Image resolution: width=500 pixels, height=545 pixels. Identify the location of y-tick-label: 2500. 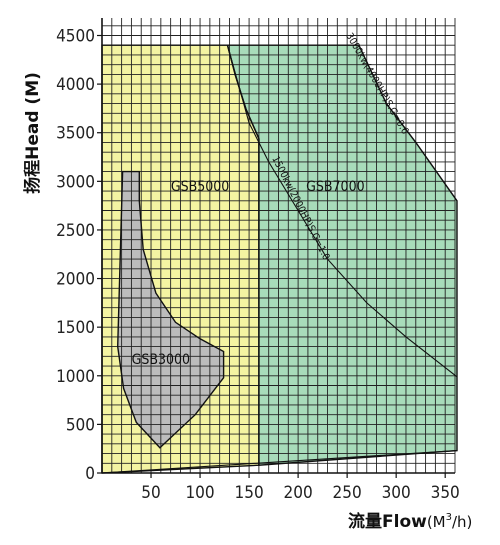
(75, 231).